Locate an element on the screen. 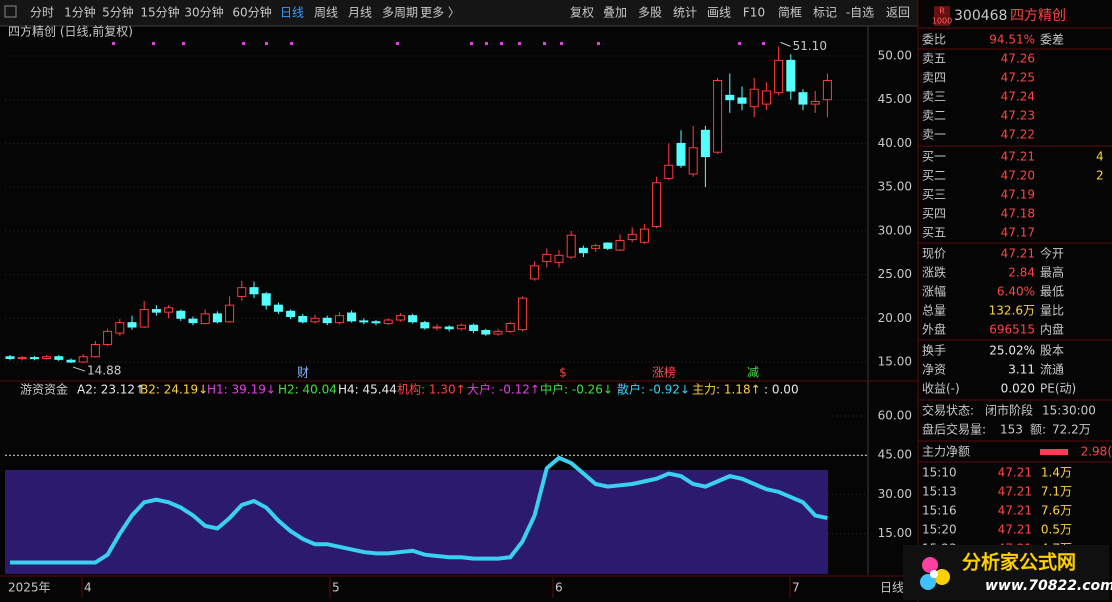 The height and width of the screenshot is (602, 1112). period-tab: 30分钟 is located at coordinates (203, 12).